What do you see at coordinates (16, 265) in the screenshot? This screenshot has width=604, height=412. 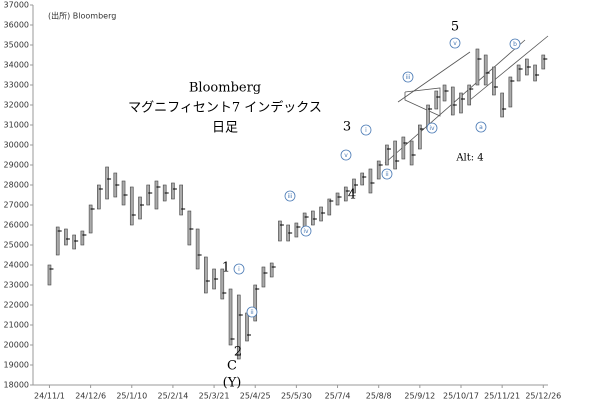 I see `y-tick-label: 24000` at bounding box center [16, 265].